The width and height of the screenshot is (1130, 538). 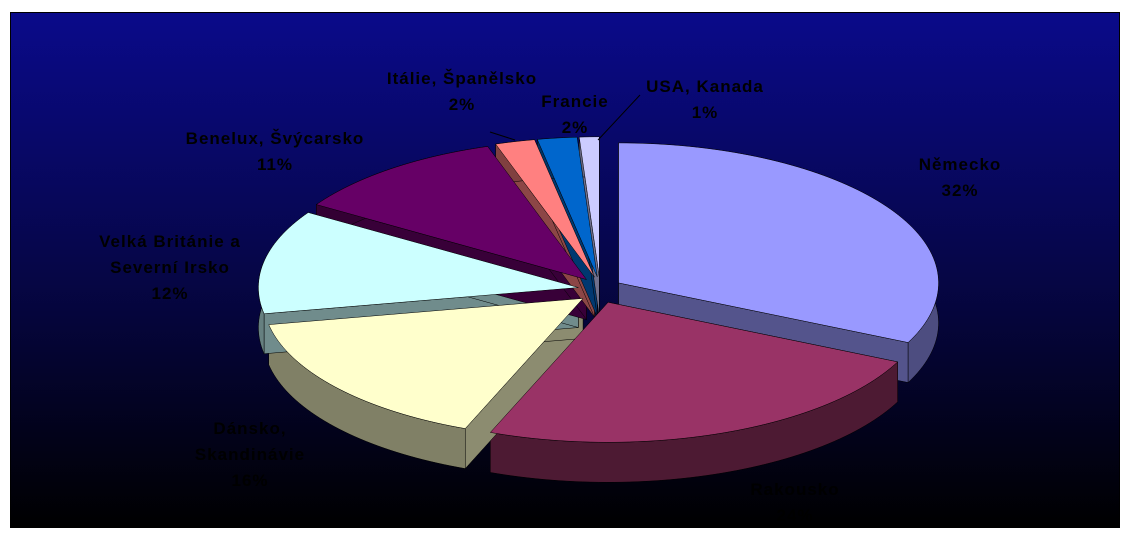 What do you see at coordinates (250, 480) in the screenshot?
I see `value-label: 16%` at bounding box center [250, 480].